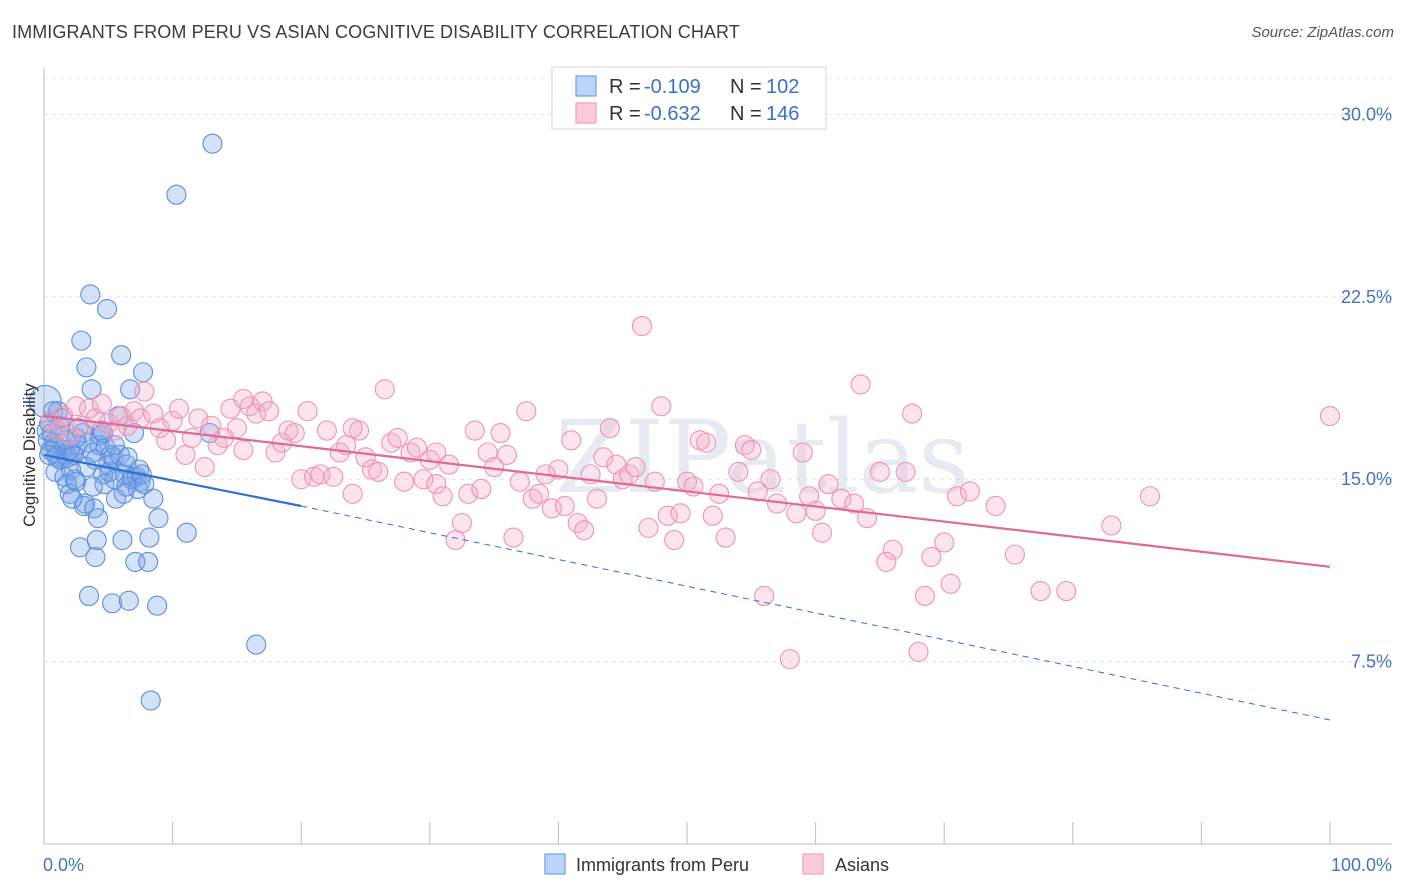  I want to click on legend-box, so click(689, 98).